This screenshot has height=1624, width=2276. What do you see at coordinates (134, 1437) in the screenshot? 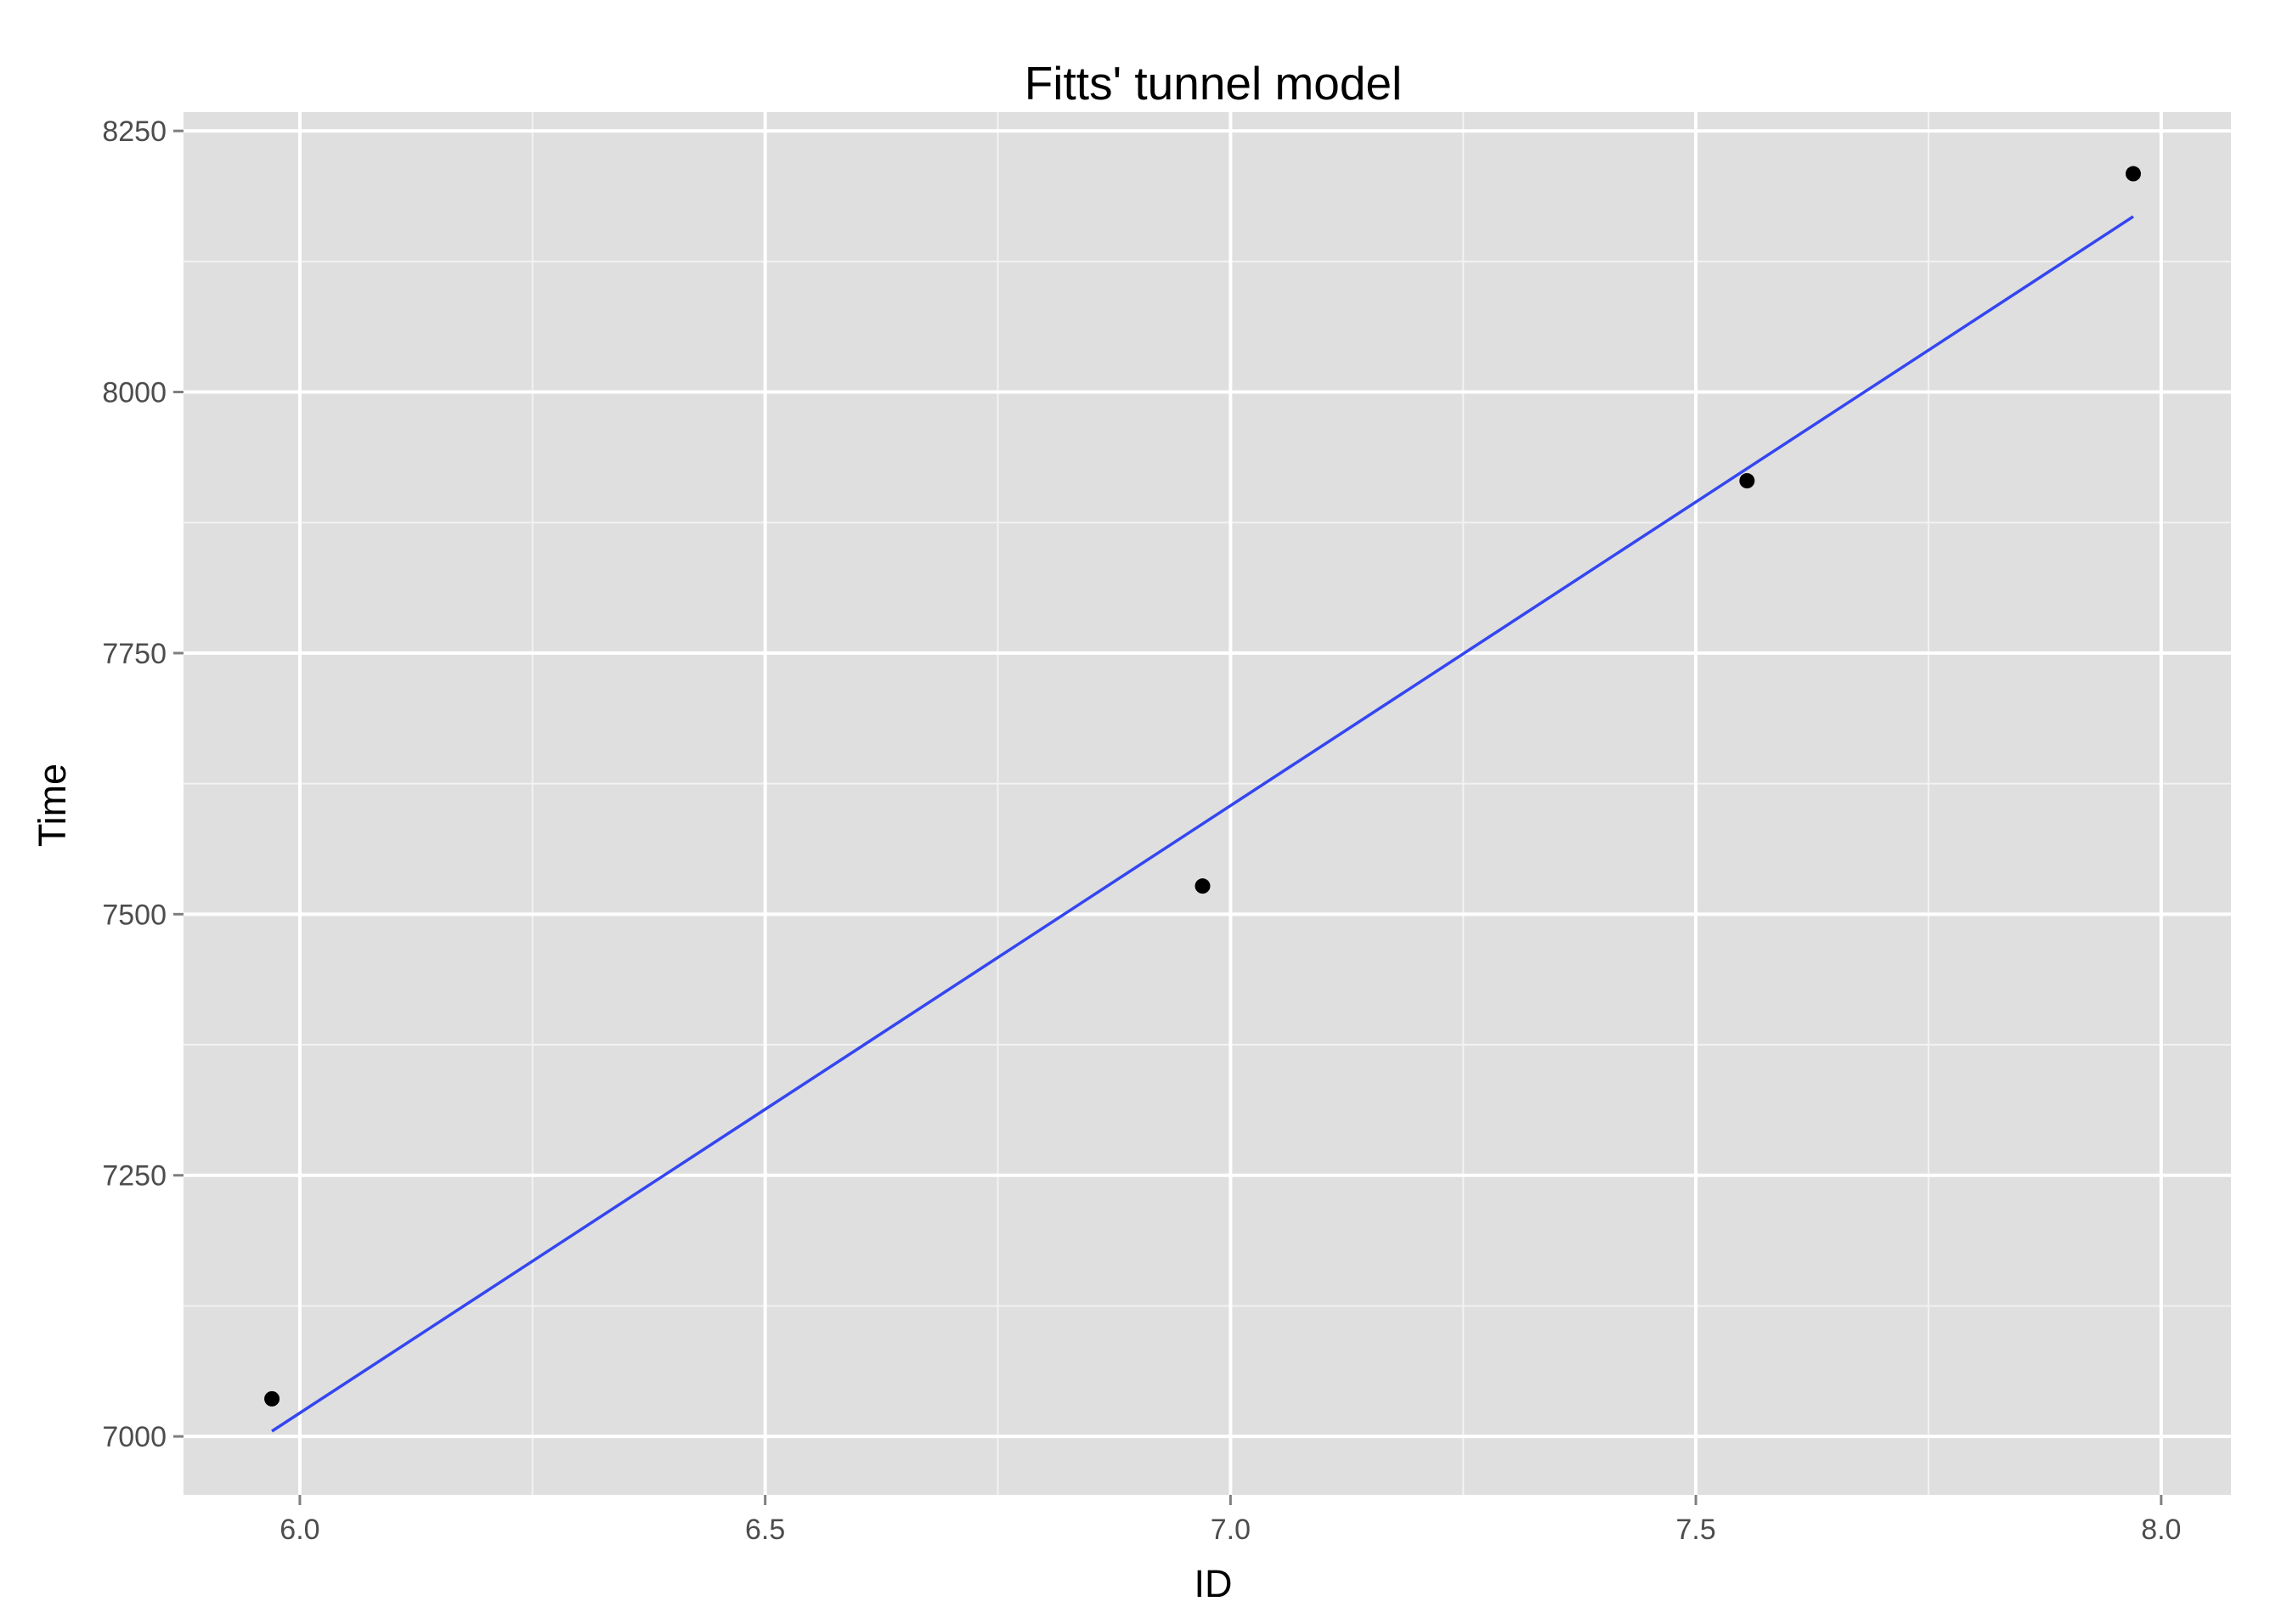
I see `y-tick-label: 7000` at bounding box center [134, 1437].